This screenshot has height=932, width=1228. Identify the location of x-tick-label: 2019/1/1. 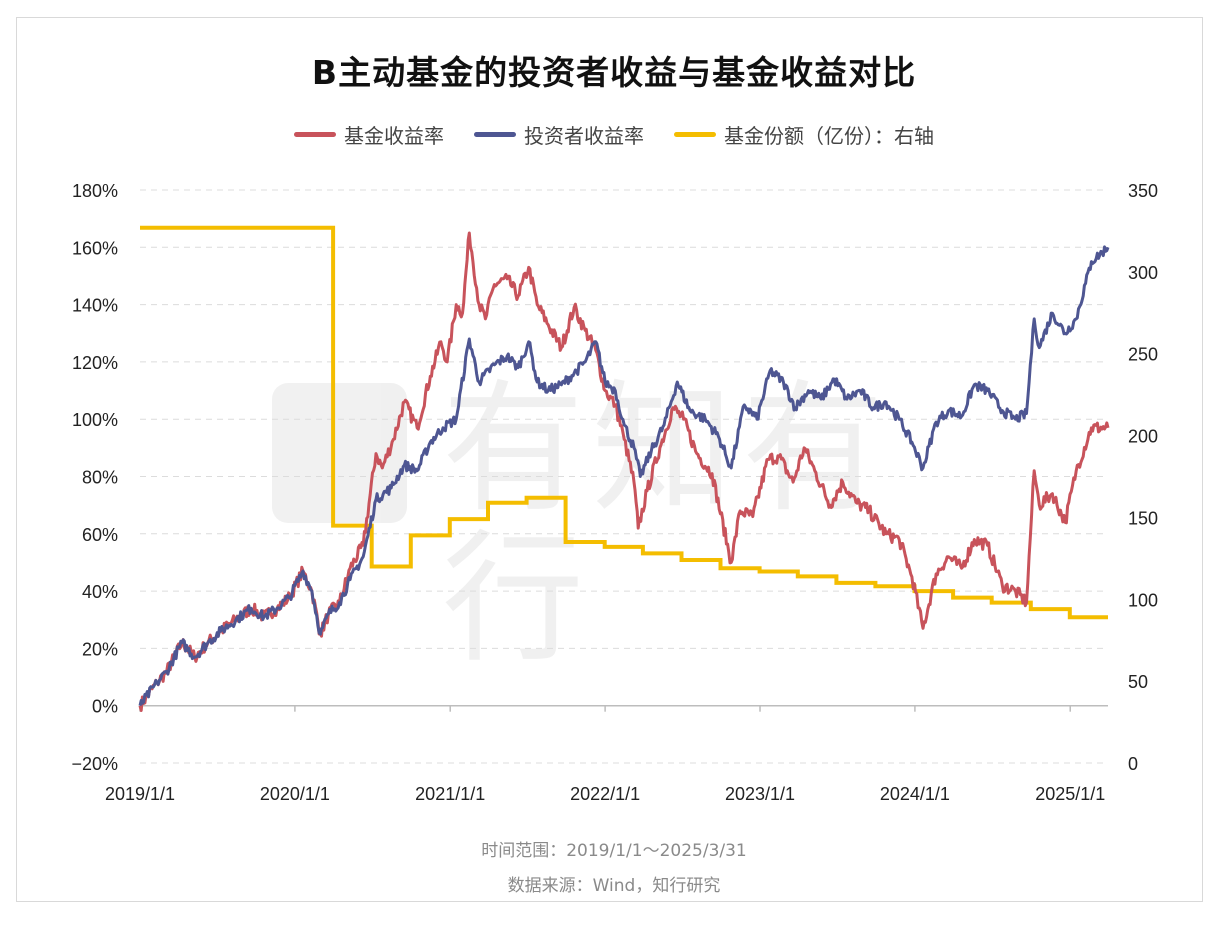
(140, 794).